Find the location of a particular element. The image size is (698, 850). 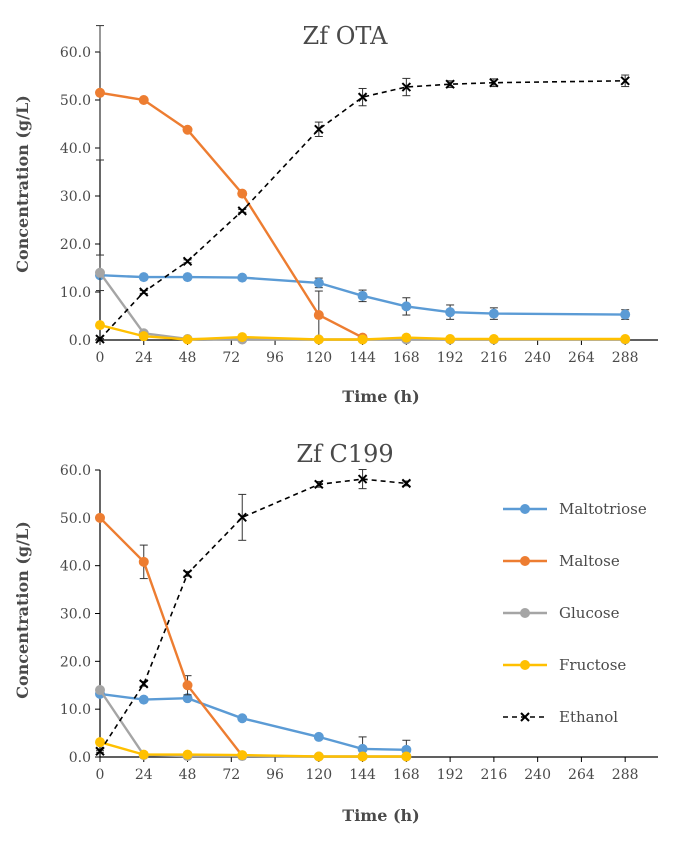

x-tick-label: 0 is located at coordinates (100, 358).